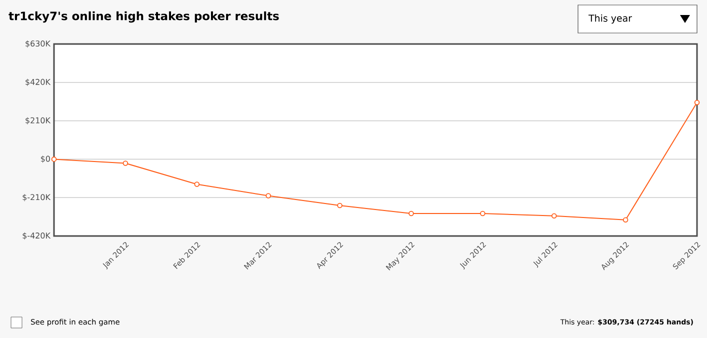  I want to click on chart-title: tr1cky7's online high stakes poker results, so click(143, 17).